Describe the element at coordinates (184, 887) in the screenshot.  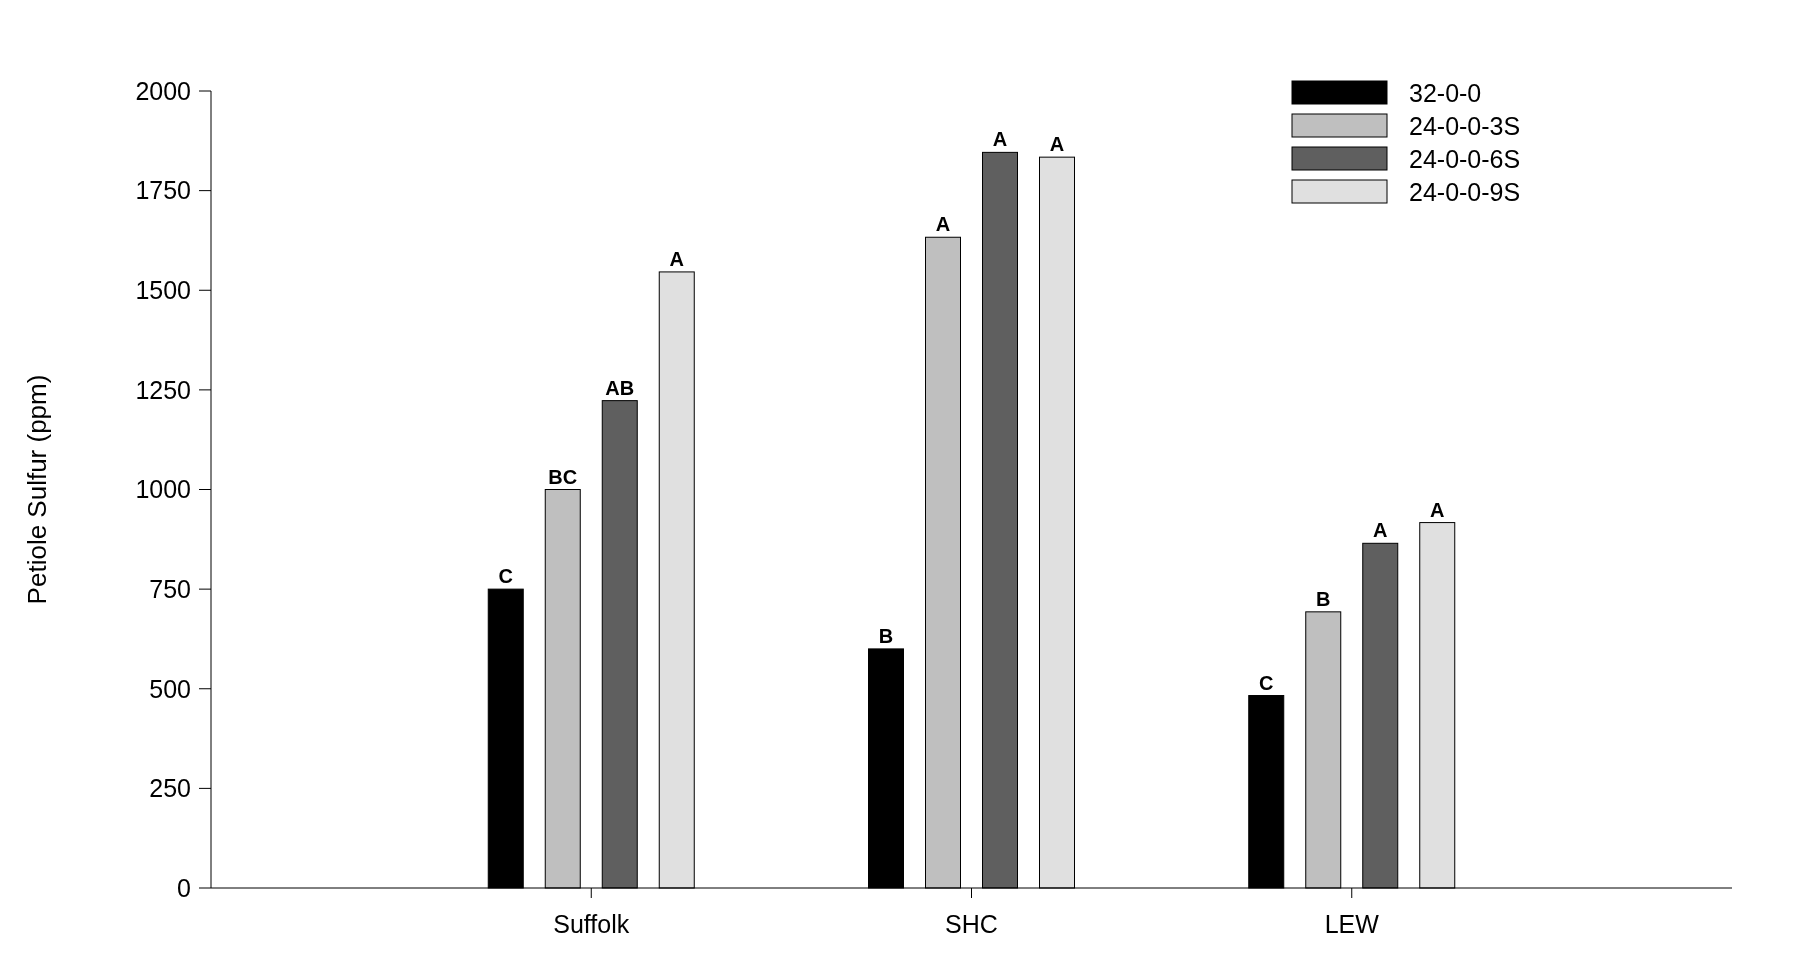
I see `y-tick-label: 0` at that location.